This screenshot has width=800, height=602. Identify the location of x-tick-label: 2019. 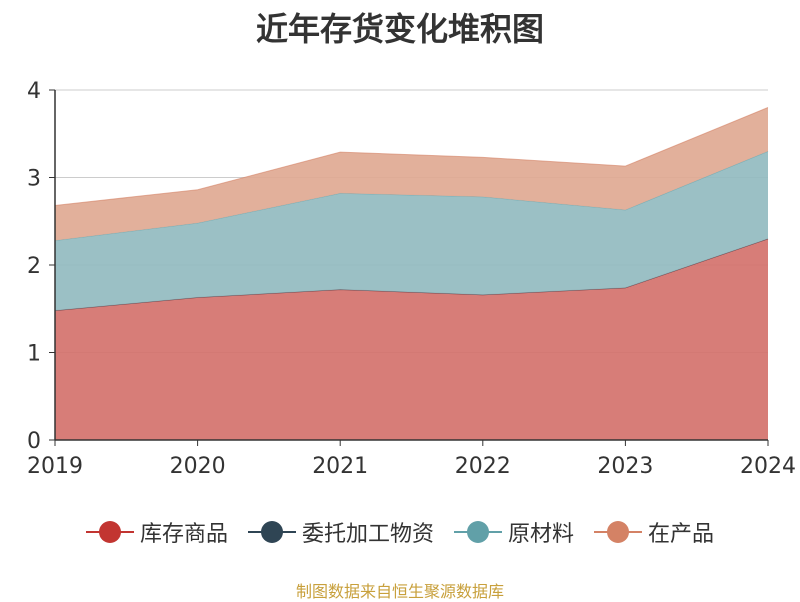
(55, 466).